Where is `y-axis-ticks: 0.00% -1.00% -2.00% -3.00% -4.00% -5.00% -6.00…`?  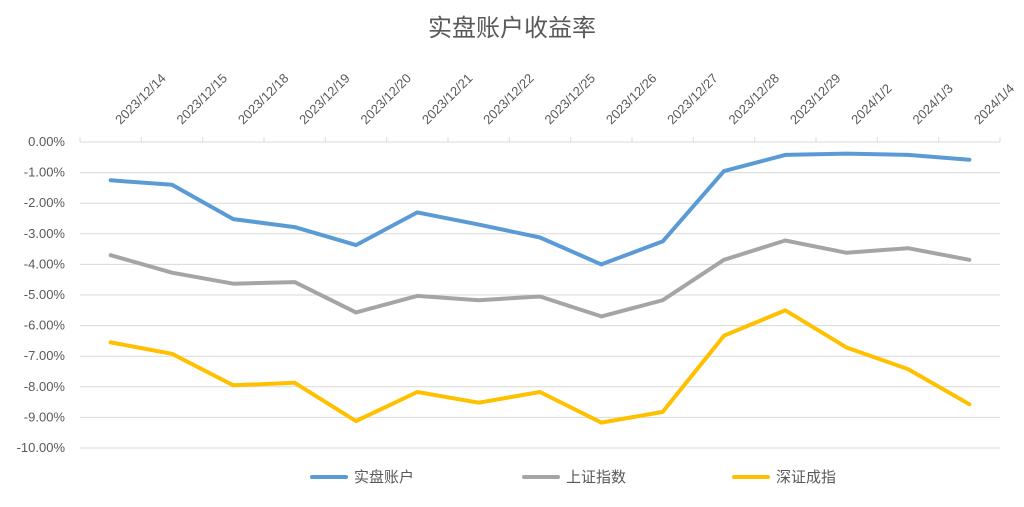 y-axis-ticks: 0.00% -1.00% -2.00% -3.00% -4.00% -5.00% -6.00… is located at coordinates (41, 294).